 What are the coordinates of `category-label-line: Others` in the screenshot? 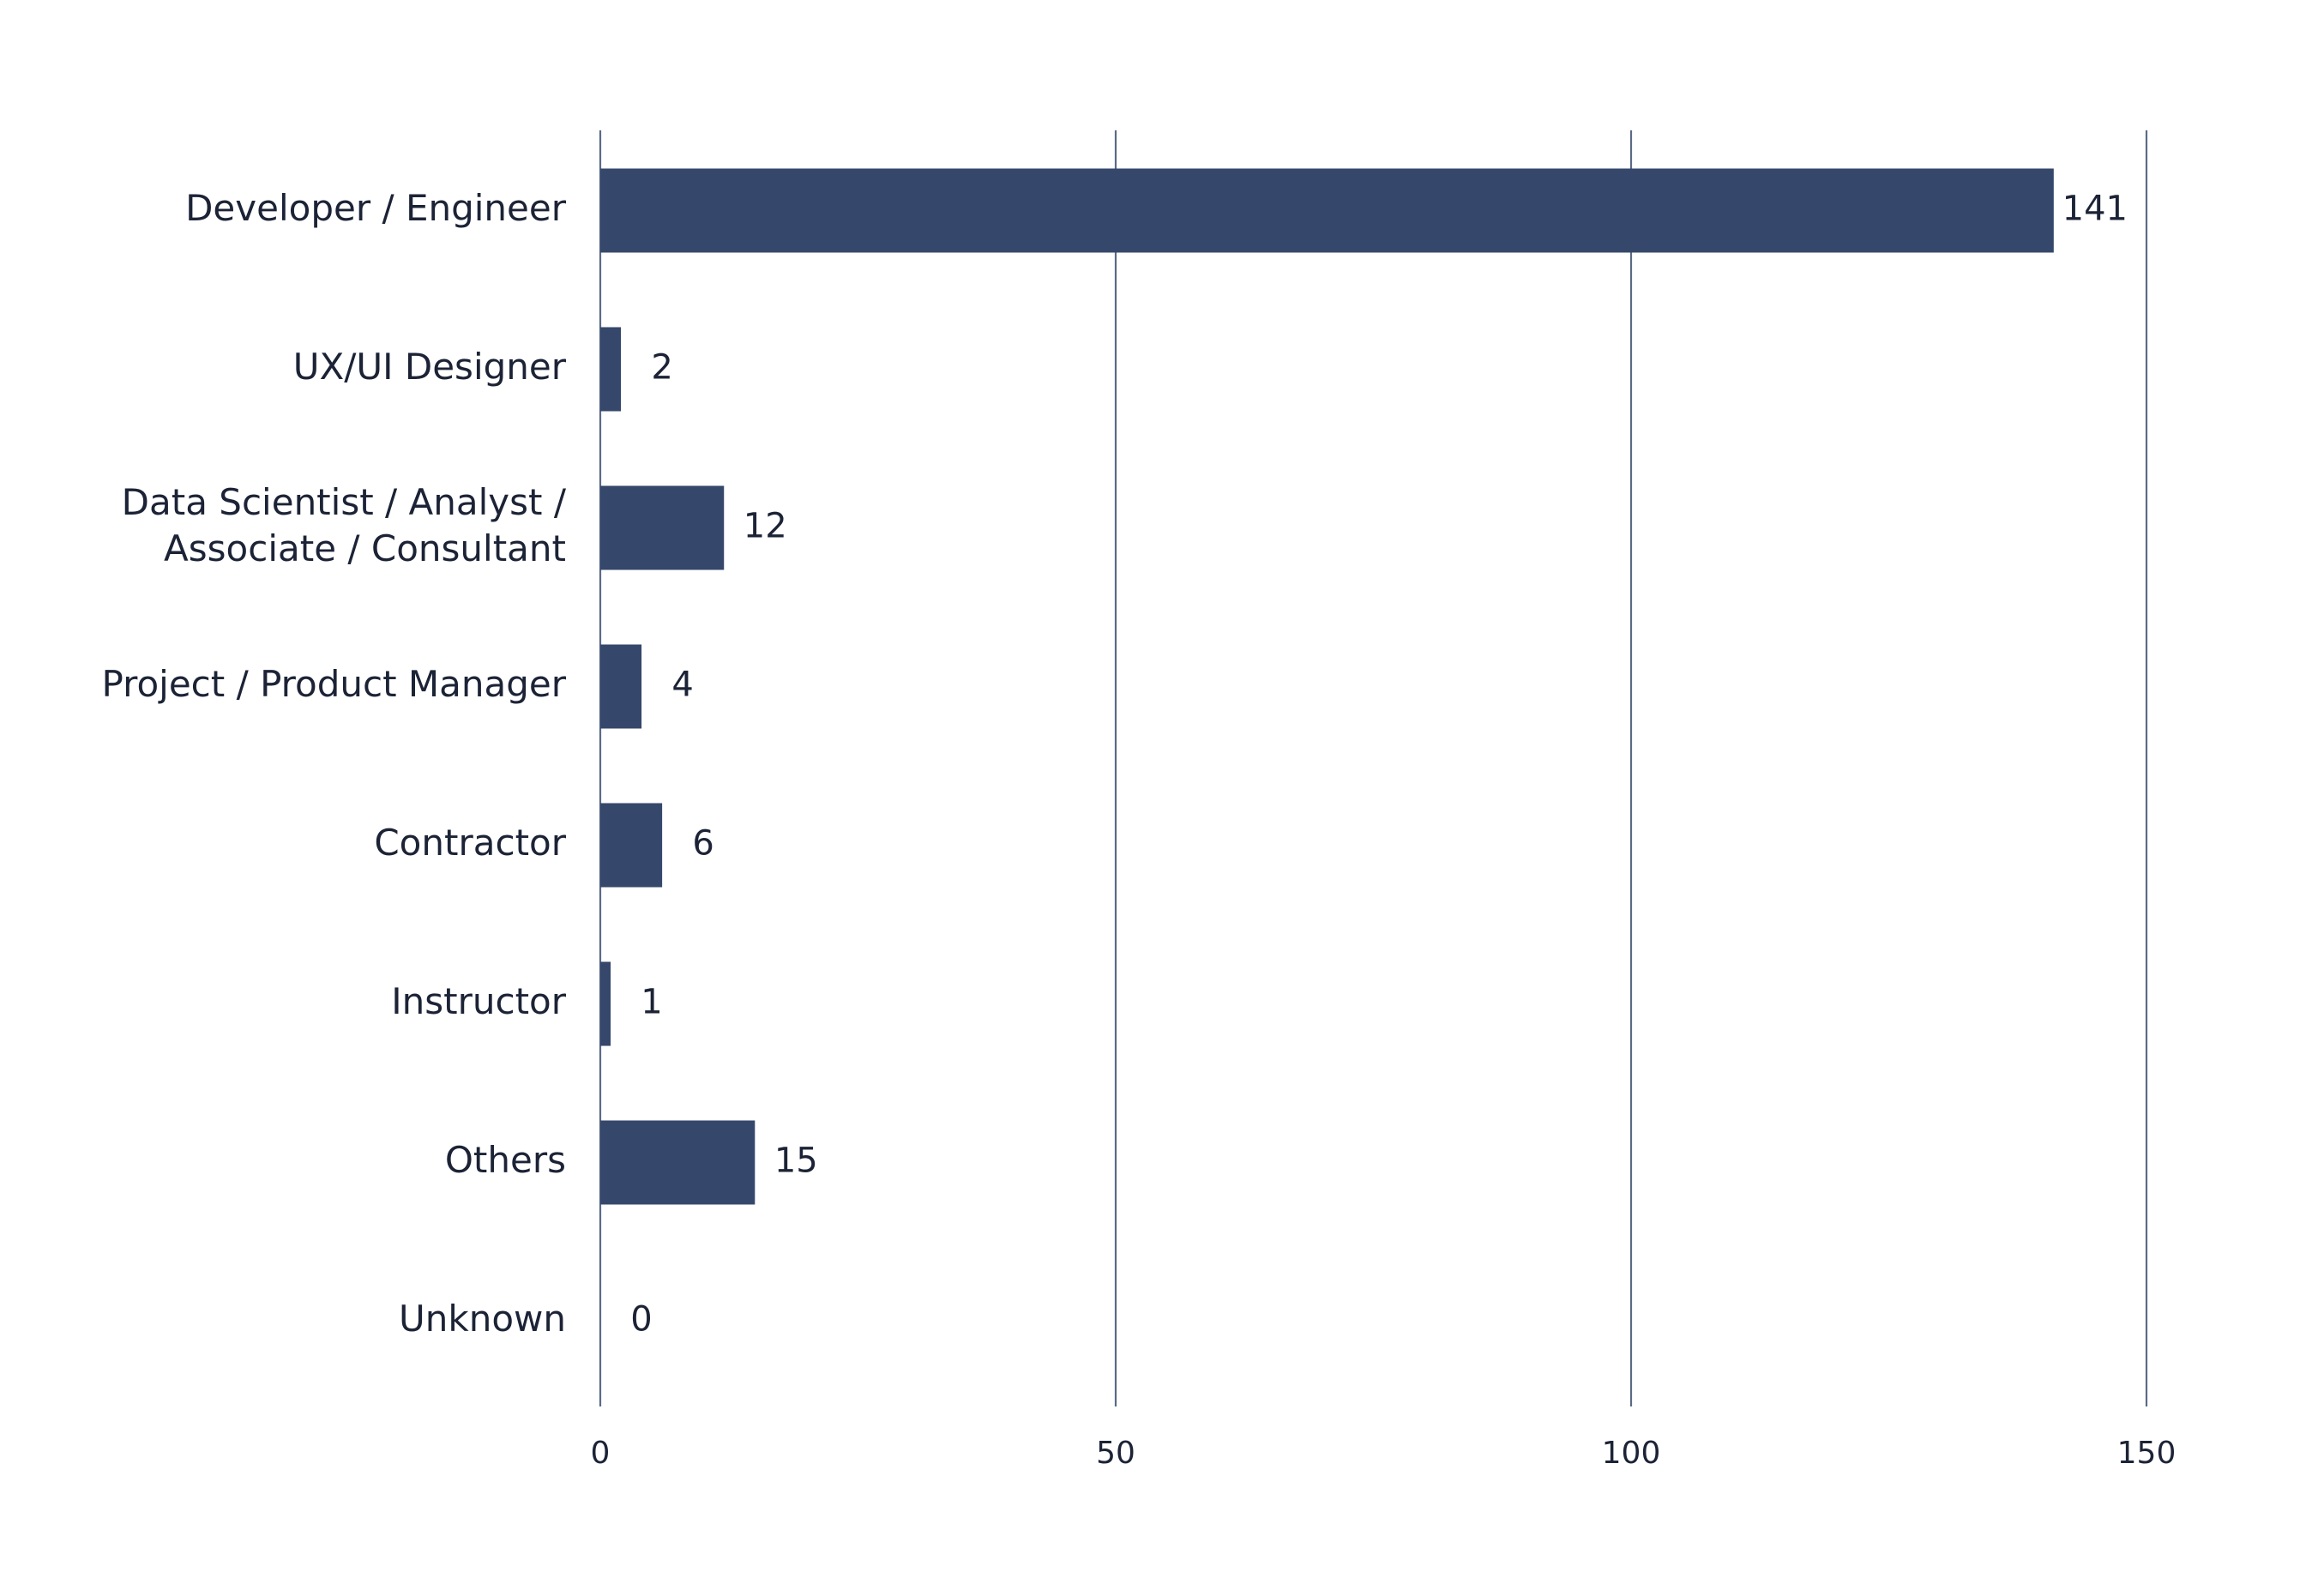 It's located at (505, 1160).